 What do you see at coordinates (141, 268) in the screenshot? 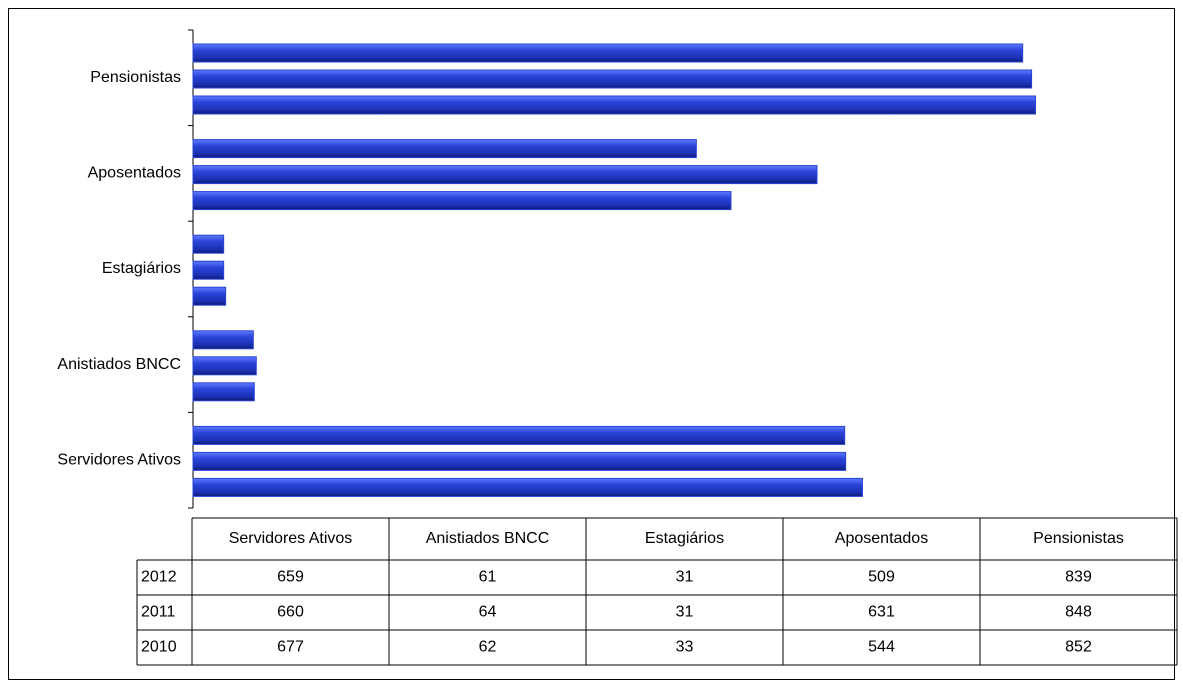
I see `y-tick-label: Estagiários` at bounding box center [141, 268].